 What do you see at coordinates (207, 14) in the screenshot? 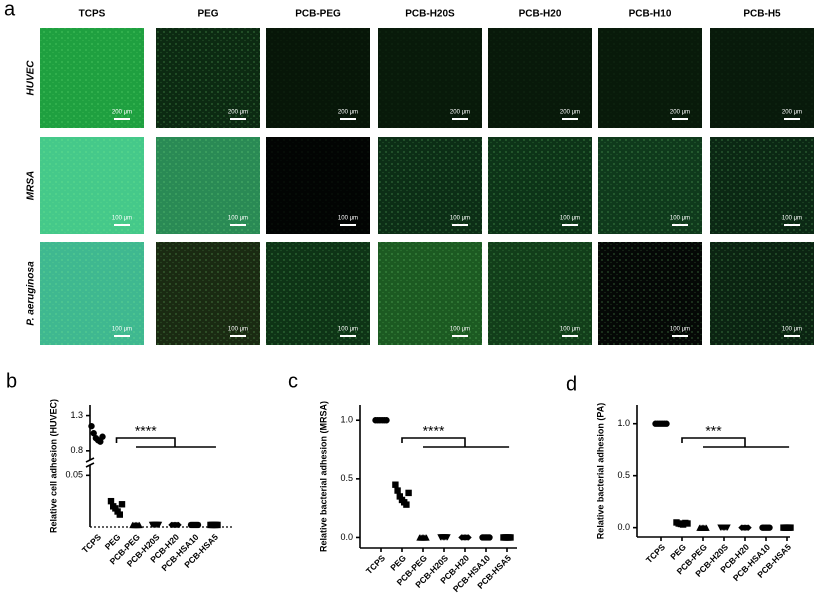
I see `column-header: PEG` at bounding box center [207, 14].